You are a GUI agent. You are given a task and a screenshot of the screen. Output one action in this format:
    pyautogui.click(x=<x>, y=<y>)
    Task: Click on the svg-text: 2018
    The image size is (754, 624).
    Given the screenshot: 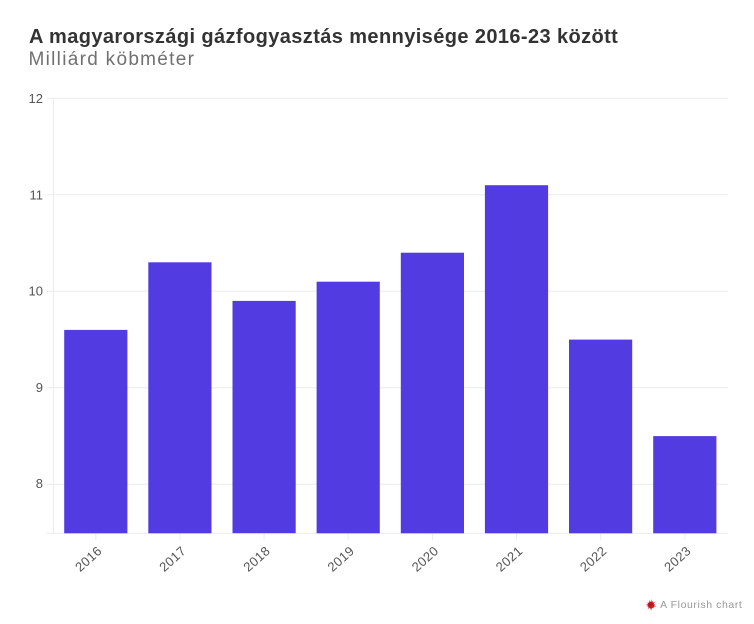 What is the action you would take?
    pyautogui.click(x=256, y=559)
    